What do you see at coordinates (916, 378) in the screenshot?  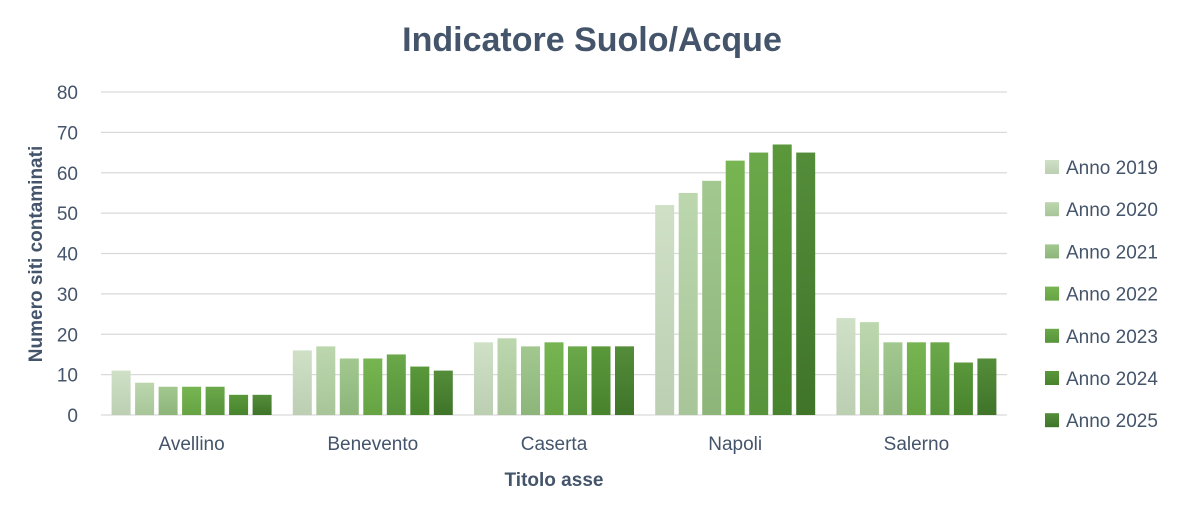 I see `bar-salerno-anno-2022` at bounding box center [916, 378].